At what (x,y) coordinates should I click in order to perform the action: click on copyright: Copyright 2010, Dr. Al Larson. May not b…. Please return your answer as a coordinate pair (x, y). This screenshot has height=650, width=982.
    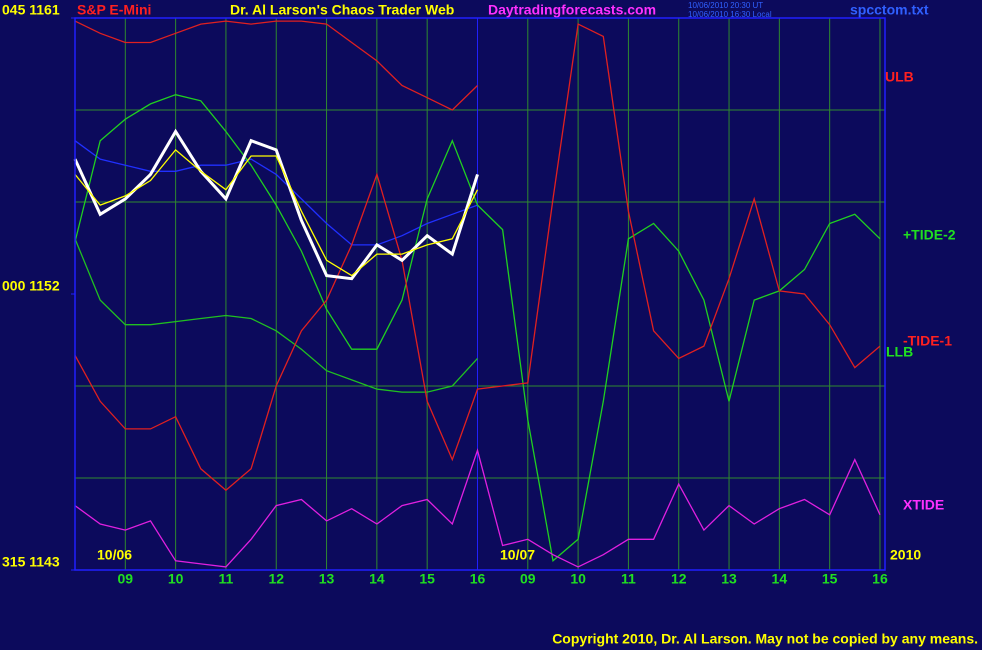
    Looking at the image, I should click on (765, 639).